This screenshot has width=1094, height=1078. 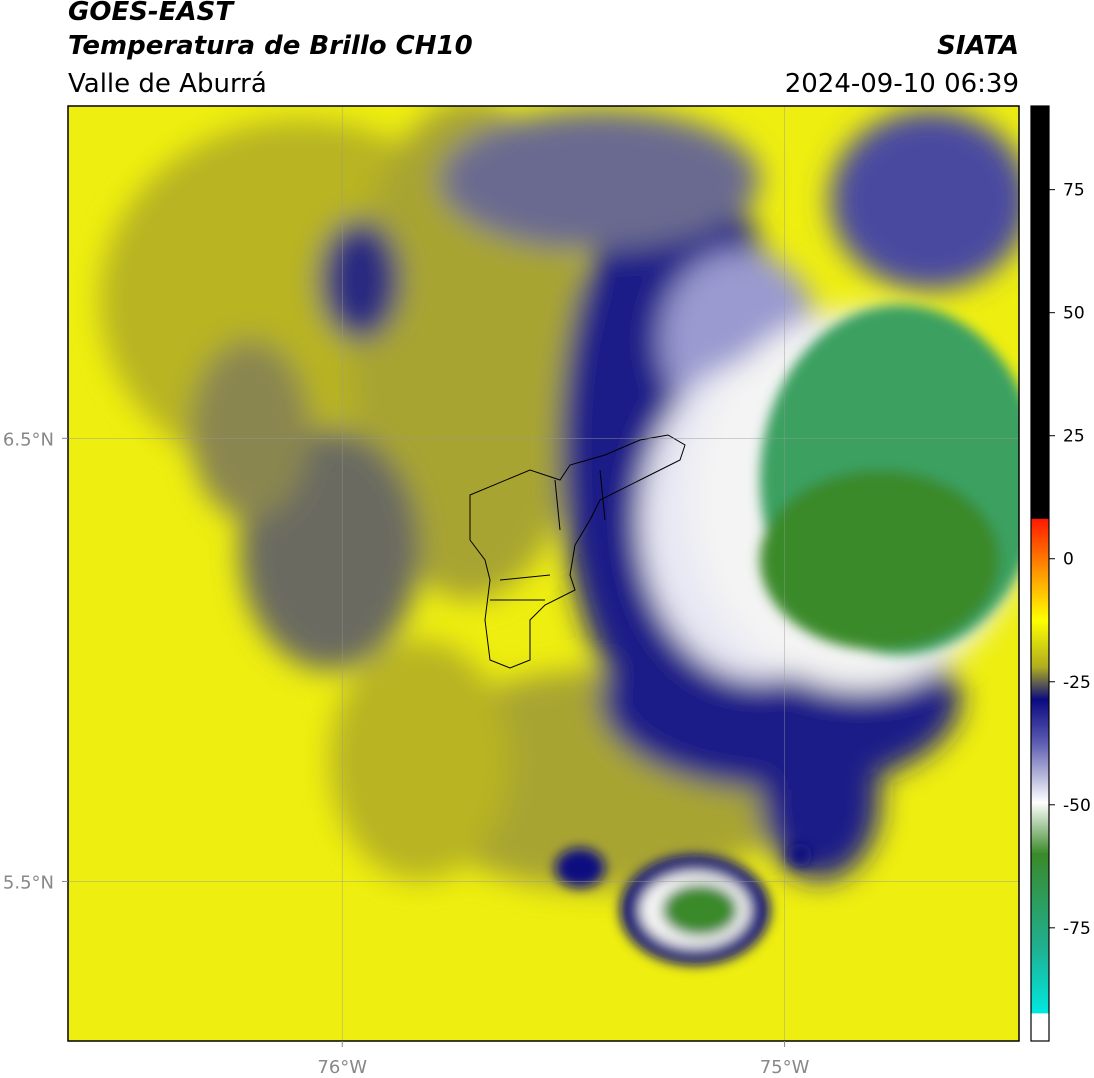 What do you see at coordinates (978, 46) in the screenshot?
I see `source: SIATA` at bounding box center [978, 46].